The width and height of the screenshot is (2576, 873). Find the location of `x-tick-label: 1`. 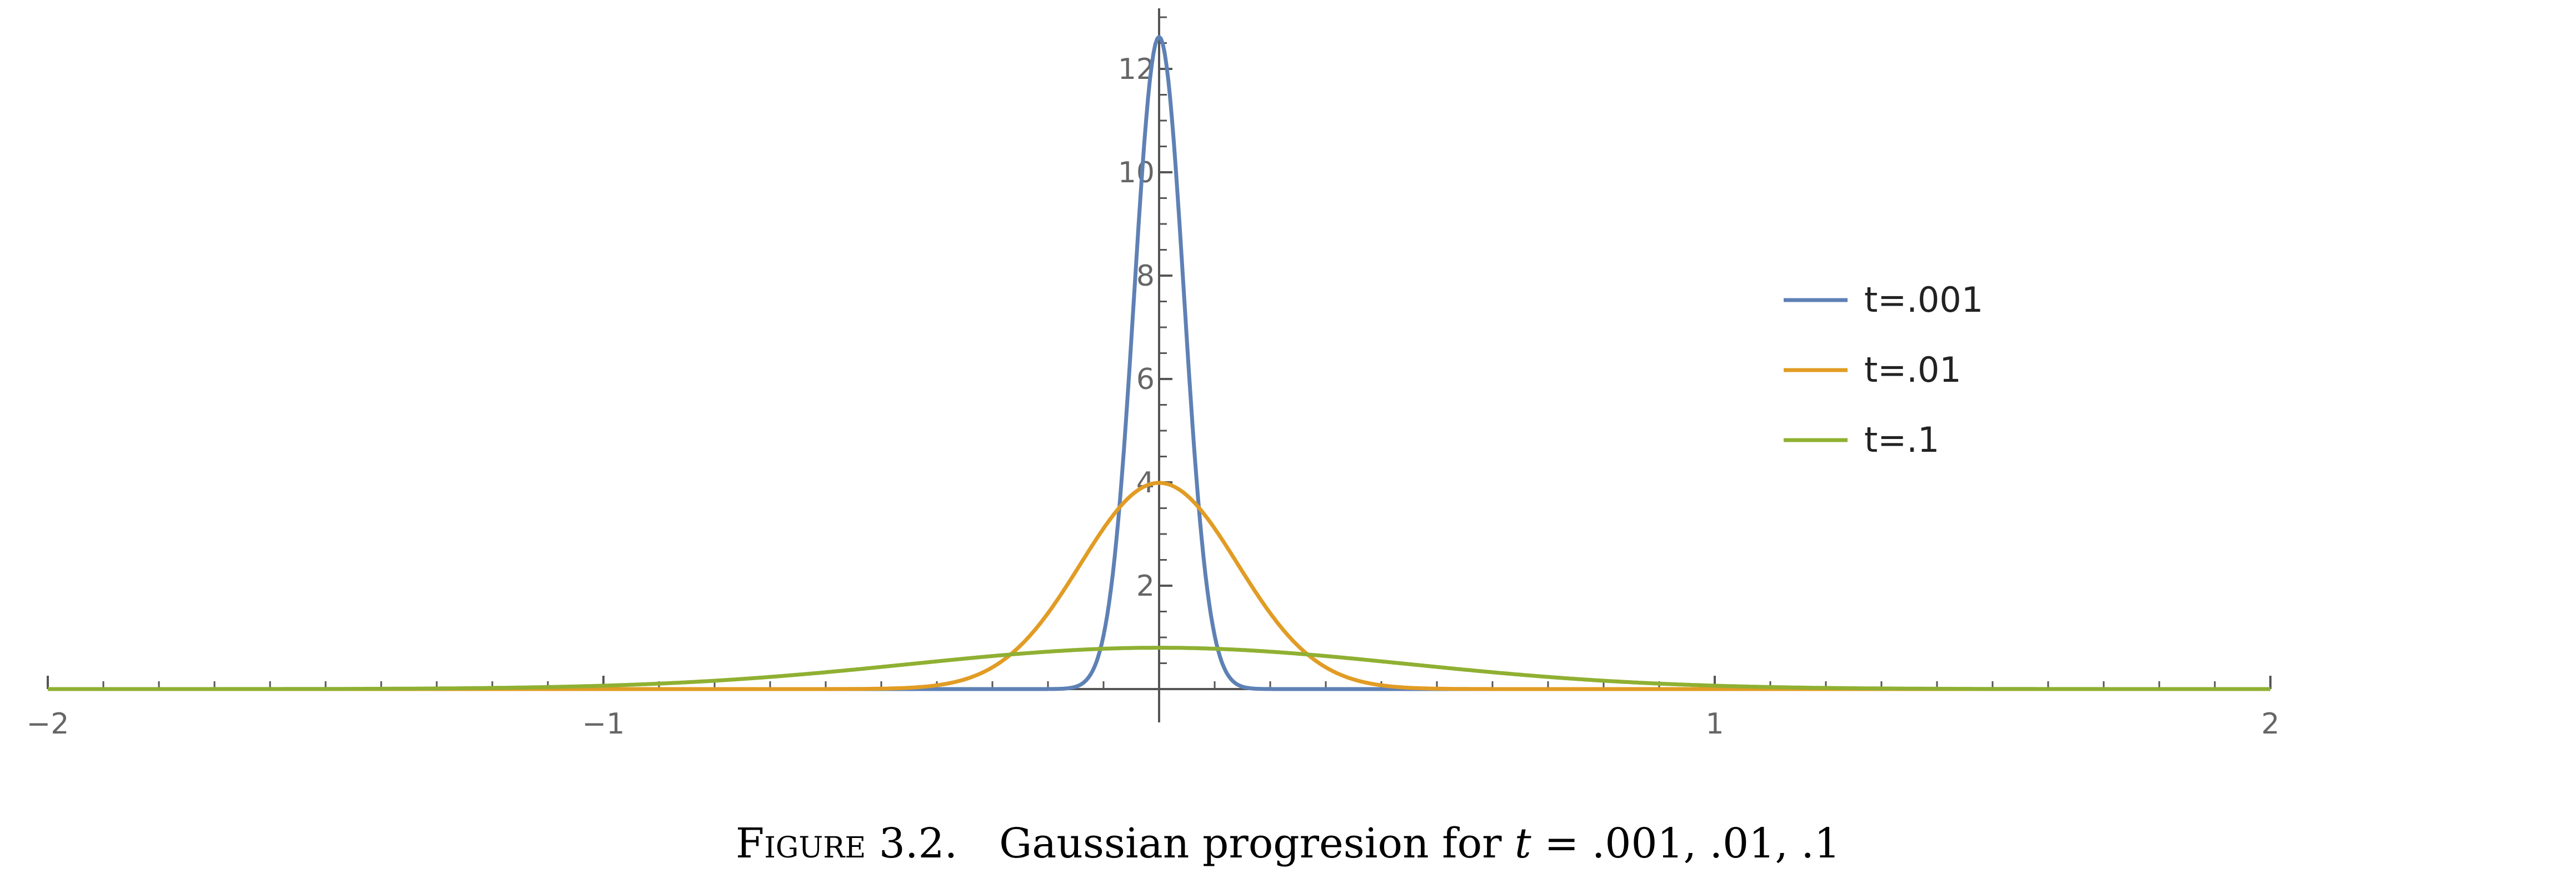

x-tick-label: 1 is located at coordinates (1715, 724).